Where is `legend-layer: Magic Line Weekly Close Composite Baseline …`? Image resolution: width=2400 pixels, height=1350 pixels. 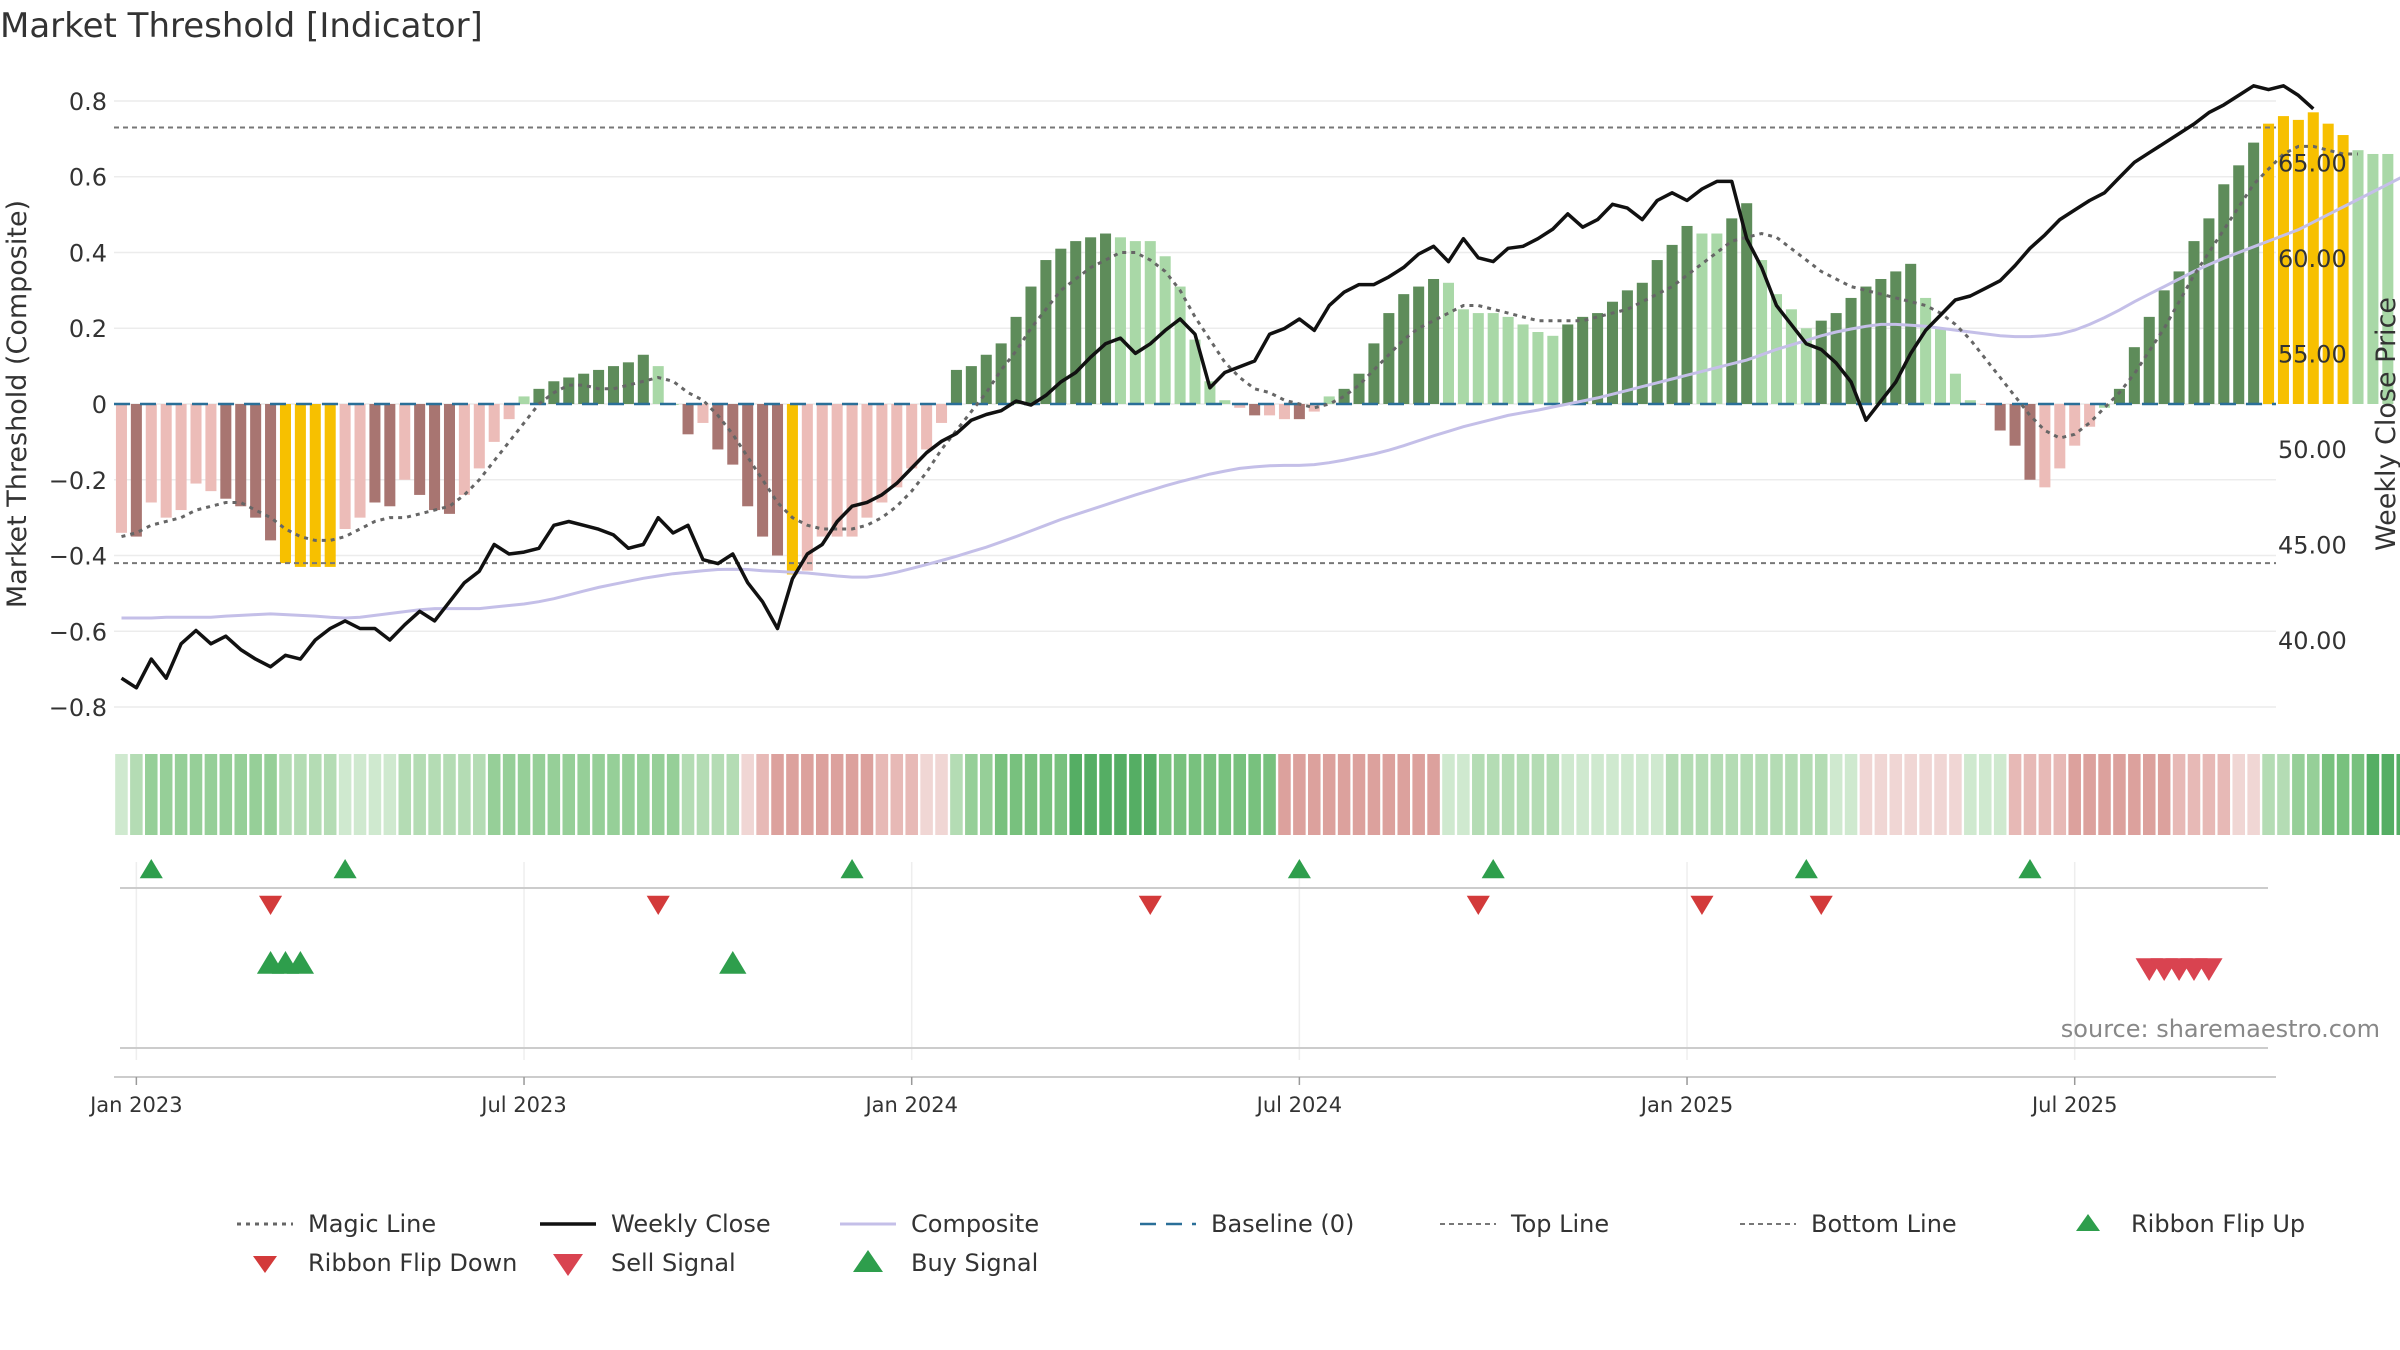
legend-layer: Magic Line Weekly Close Composite Baseline … is located at coordinates (1271, 1243).